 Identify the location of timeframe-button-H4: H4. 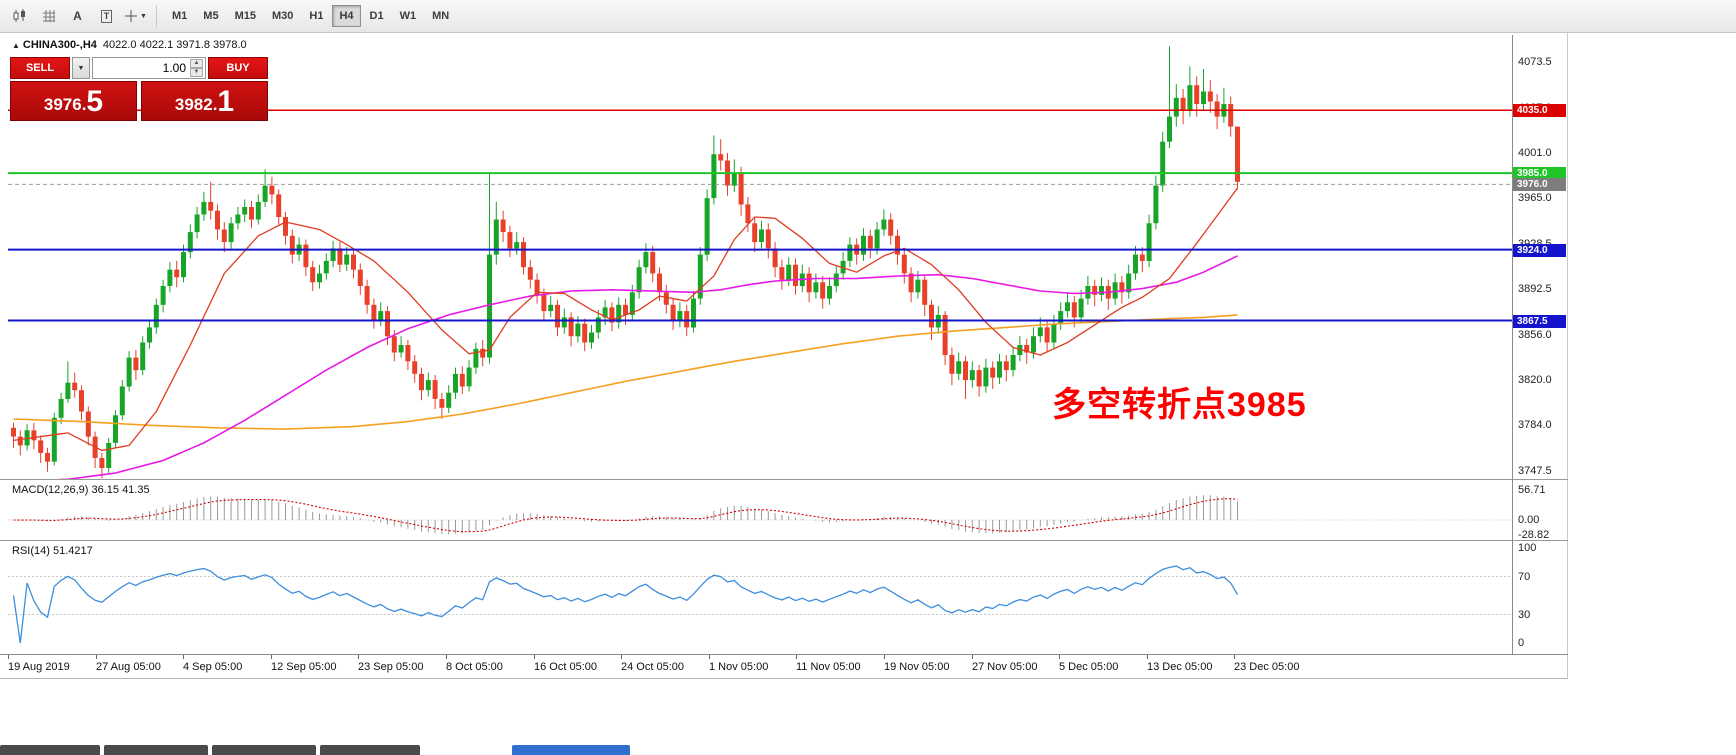
(346, 16).